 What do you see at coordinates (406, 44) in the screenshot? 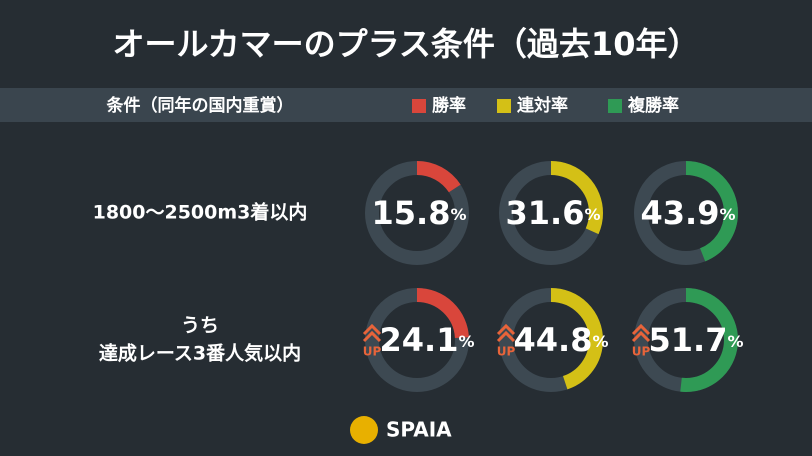
I see `title: オールカマーのプラス条件（過去10年）` at bounding box center [406, 44].